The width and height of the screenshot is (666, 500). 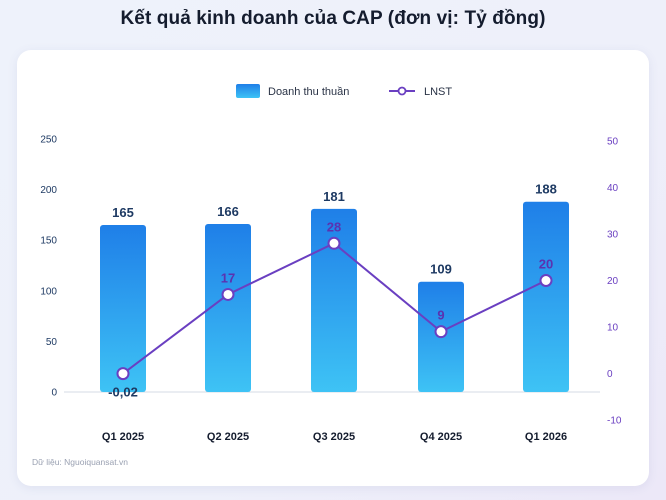 What do you see at coordinates (48, 291) in the screenshot?
I see `left-axis-tick: 100` at bounding box center [48, 291].